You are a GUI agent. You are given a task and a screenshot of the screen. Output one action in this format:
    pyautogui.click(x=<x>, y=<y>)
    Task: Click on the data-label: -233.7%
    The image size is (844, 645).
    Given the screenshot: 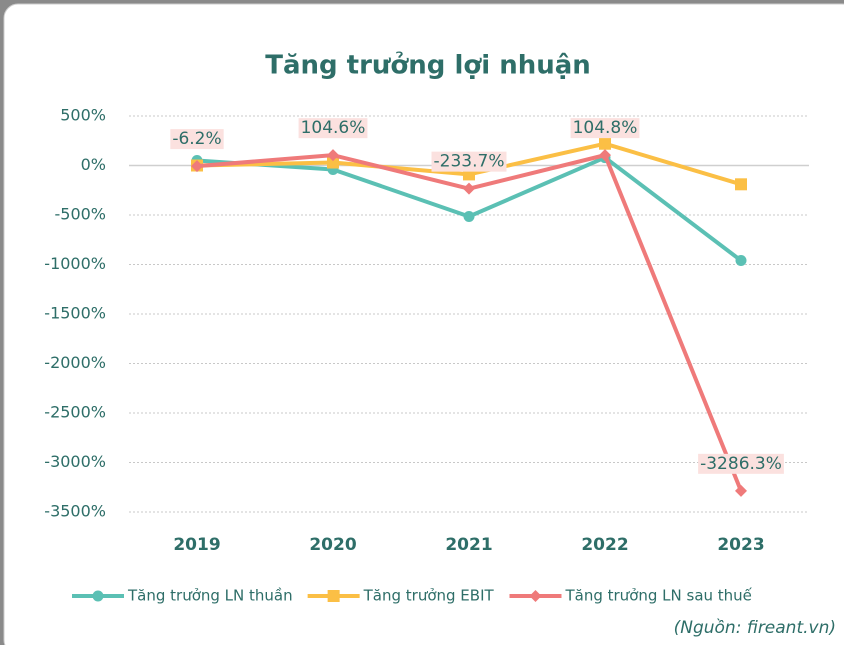 What is the action you would take?
    pyautogui.click(x=469, y=161)
    